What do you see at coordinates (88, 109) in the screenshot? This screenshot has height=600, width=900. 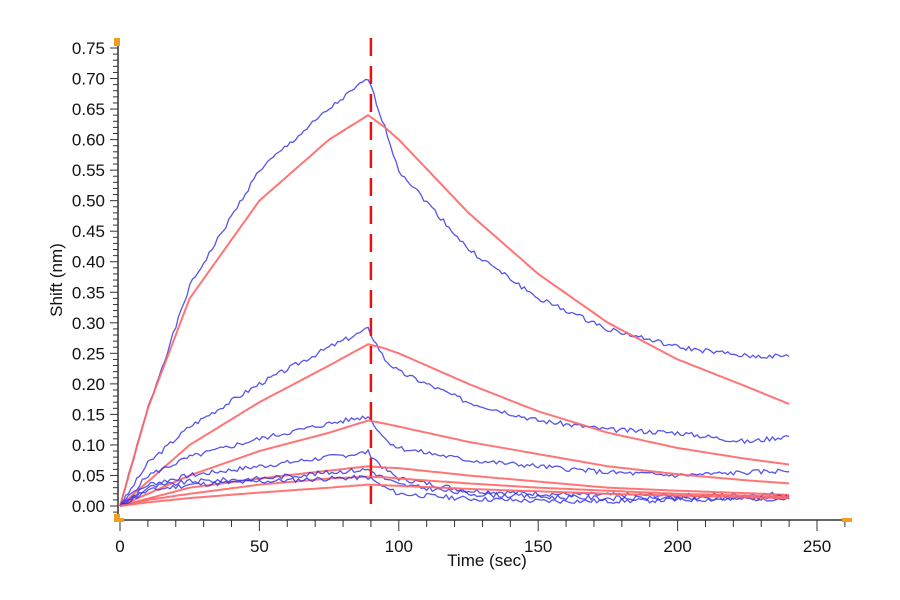 I see `y-tick-label: 0.65` at bounding box center [88, 109].